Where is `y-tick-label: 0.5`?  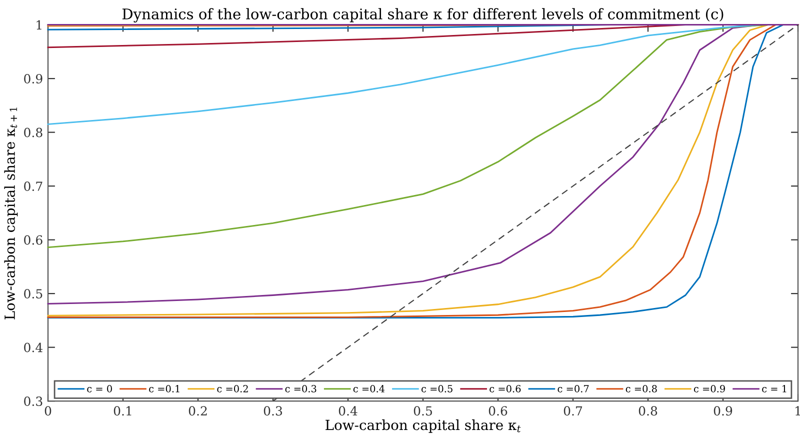
y-tick-label: 0.5 is located at coordinates (33, 293).